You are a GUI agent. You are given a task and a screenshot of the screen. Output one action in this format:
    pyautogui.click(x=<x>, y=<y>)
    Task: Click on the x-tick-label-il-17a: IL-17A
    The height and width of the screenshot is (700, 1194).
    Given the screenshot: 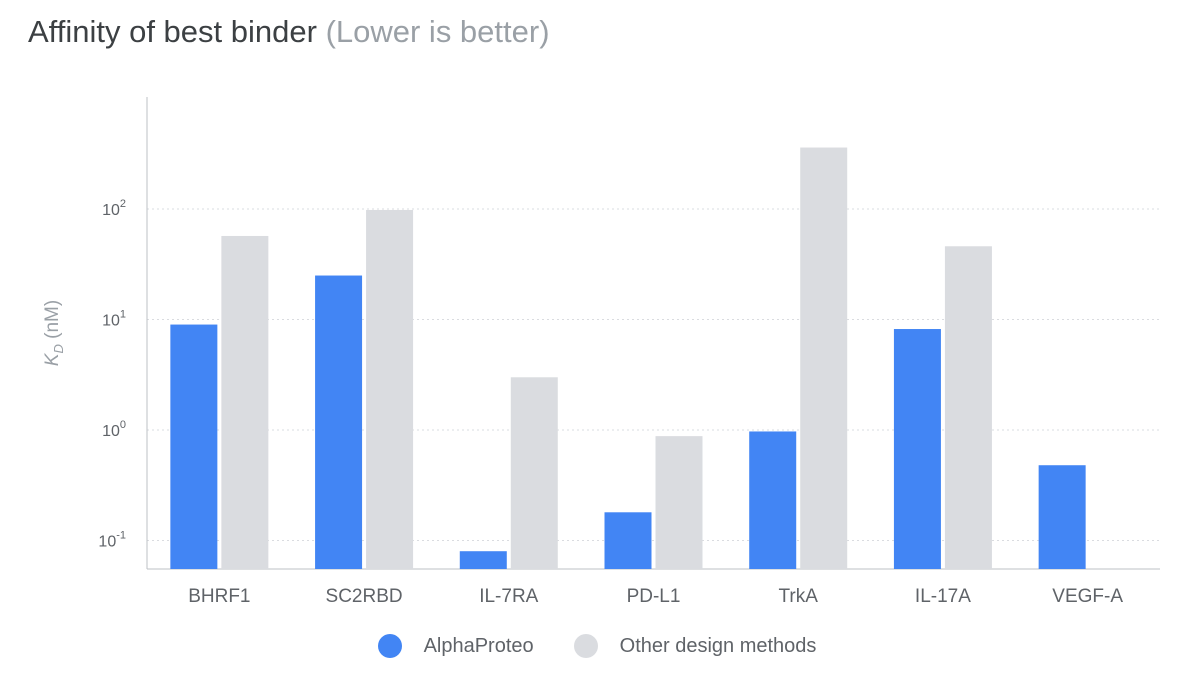 What is the action you would take?
    pyautogui.click(x=943, y=596)
    